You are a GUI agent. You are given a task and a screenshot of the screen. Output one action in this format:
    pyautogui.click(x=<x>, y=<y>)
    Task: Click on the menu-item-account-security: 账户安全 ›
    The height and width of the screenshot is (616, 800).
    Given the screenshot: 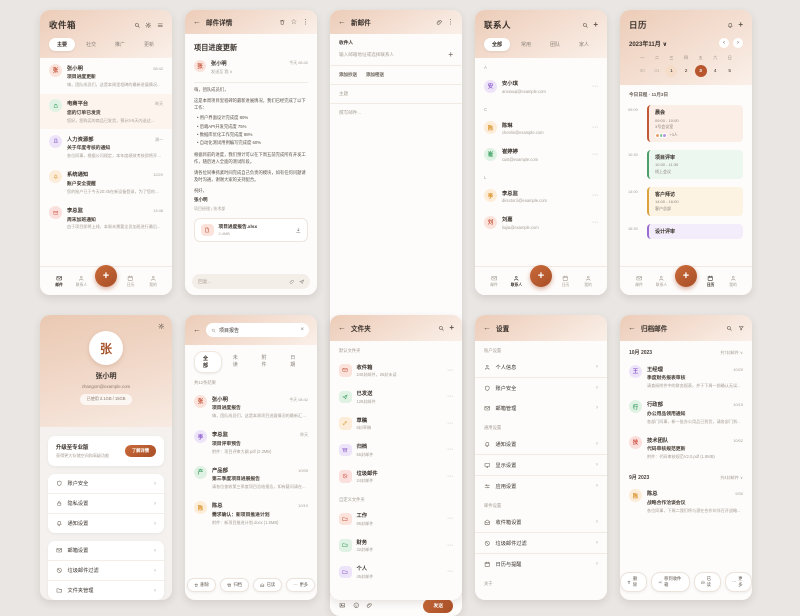 What is the action you would take?
    pyautogui.click(x=106, y=483)
    